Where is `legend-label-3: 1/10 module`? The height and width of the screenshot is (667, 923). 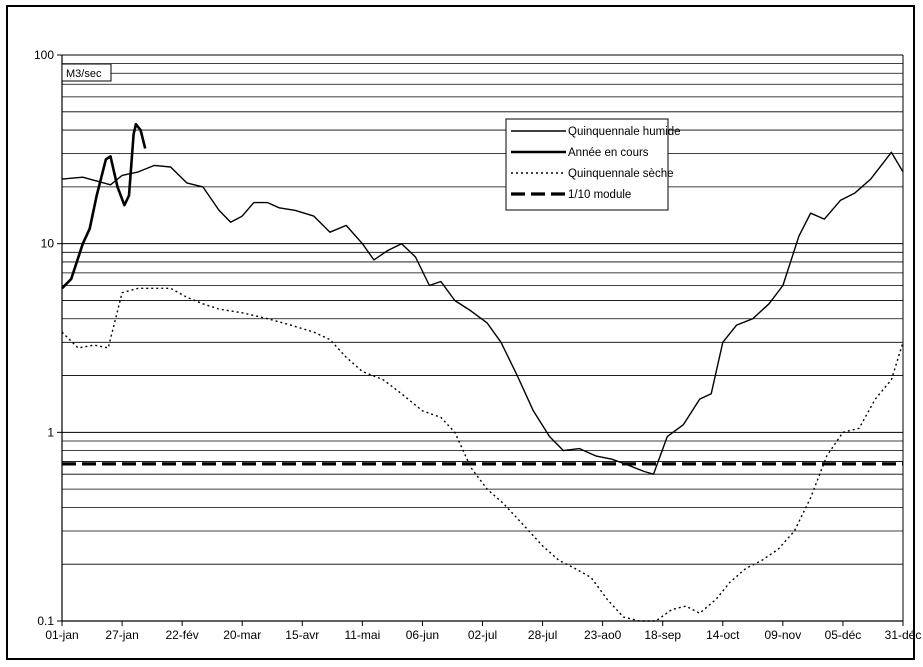
legend-label-3: 1/10 module is located at coordinates (599, 195).